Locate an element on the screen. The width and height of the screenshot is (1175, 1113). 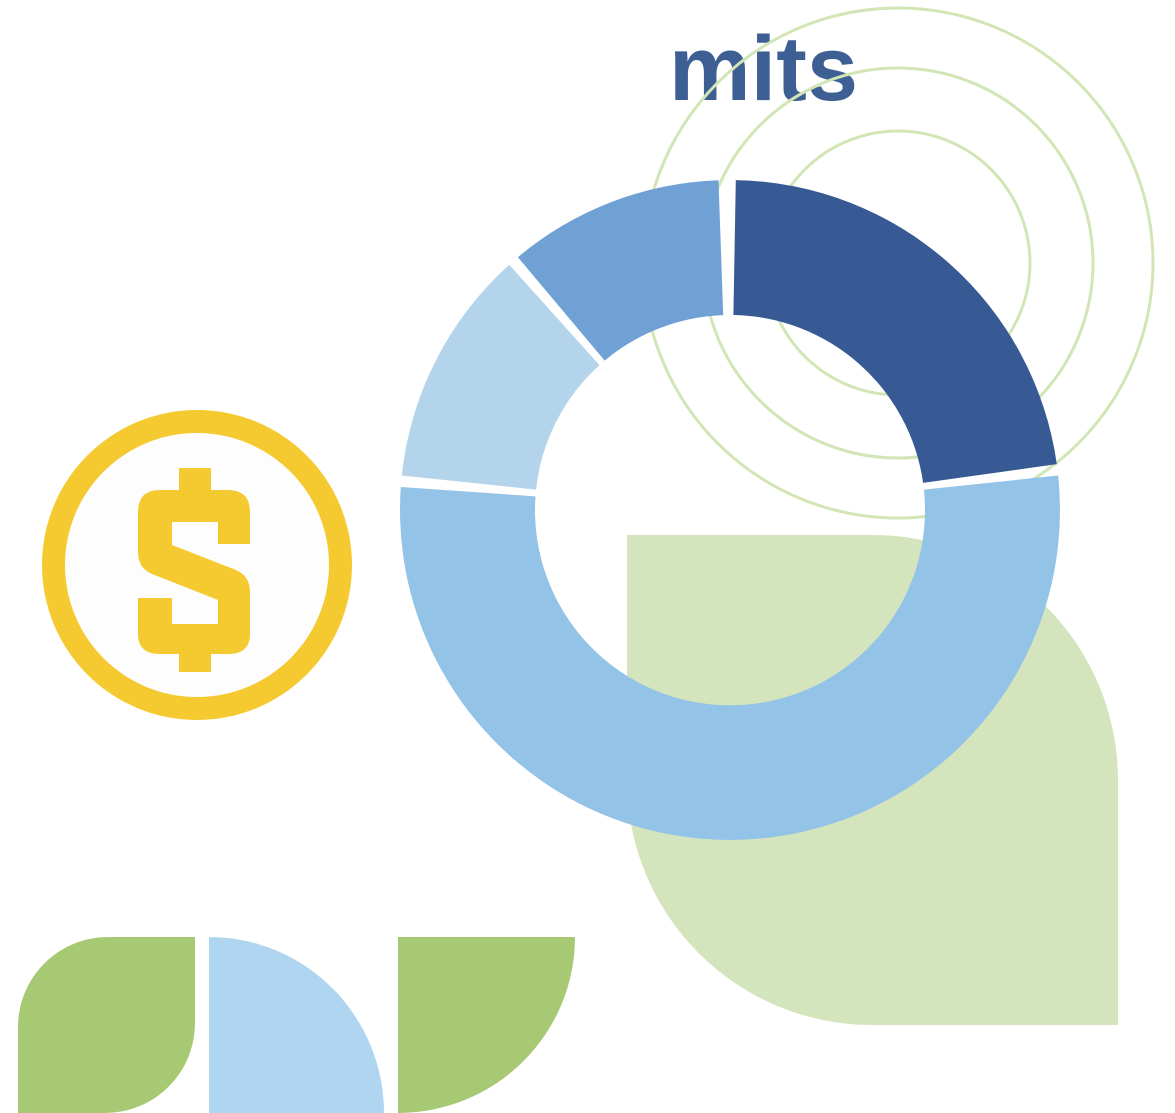
dollar-bottom is located at coordinates (195, 661).